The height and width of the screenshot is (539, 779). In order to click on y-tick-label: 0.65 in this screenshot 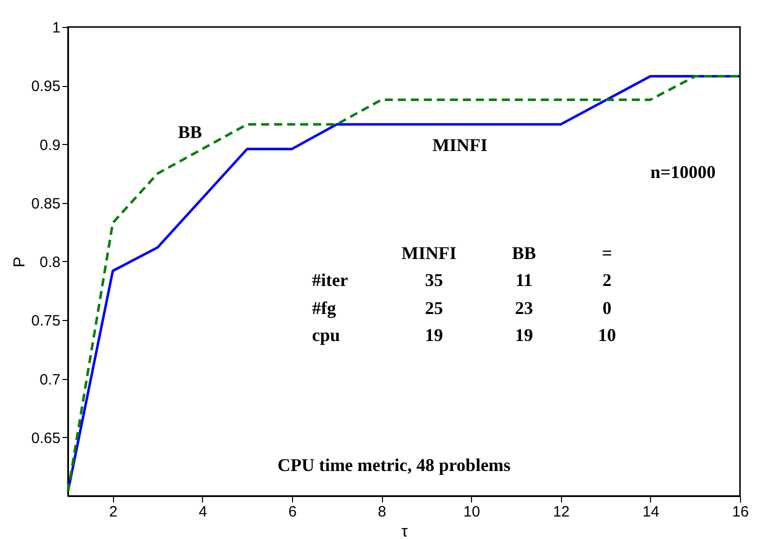, I will do `click(45, 438)`.